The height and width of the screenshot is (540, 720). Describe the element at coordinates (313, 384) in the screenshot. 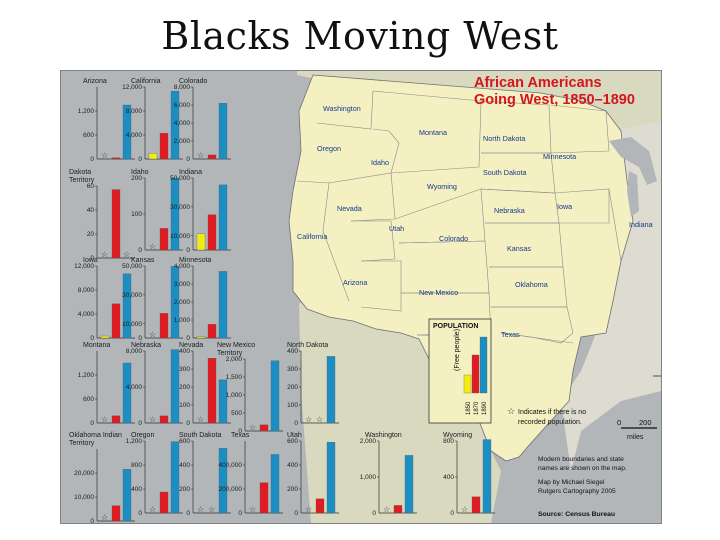

I see `chart-north-dakota: North Dakota 0 100 200 300 400 ☆ ☆` at that location.